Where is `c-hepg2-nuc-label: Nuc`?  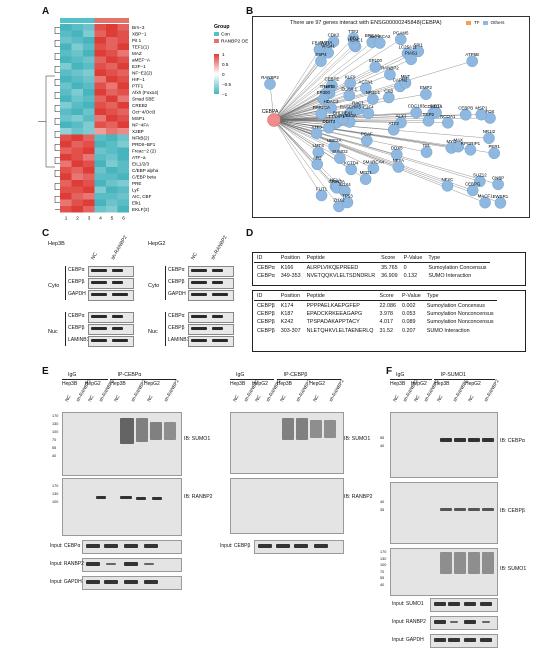 c-hepg2-nuc-label: Nuc is located at coordinates (153, 332).